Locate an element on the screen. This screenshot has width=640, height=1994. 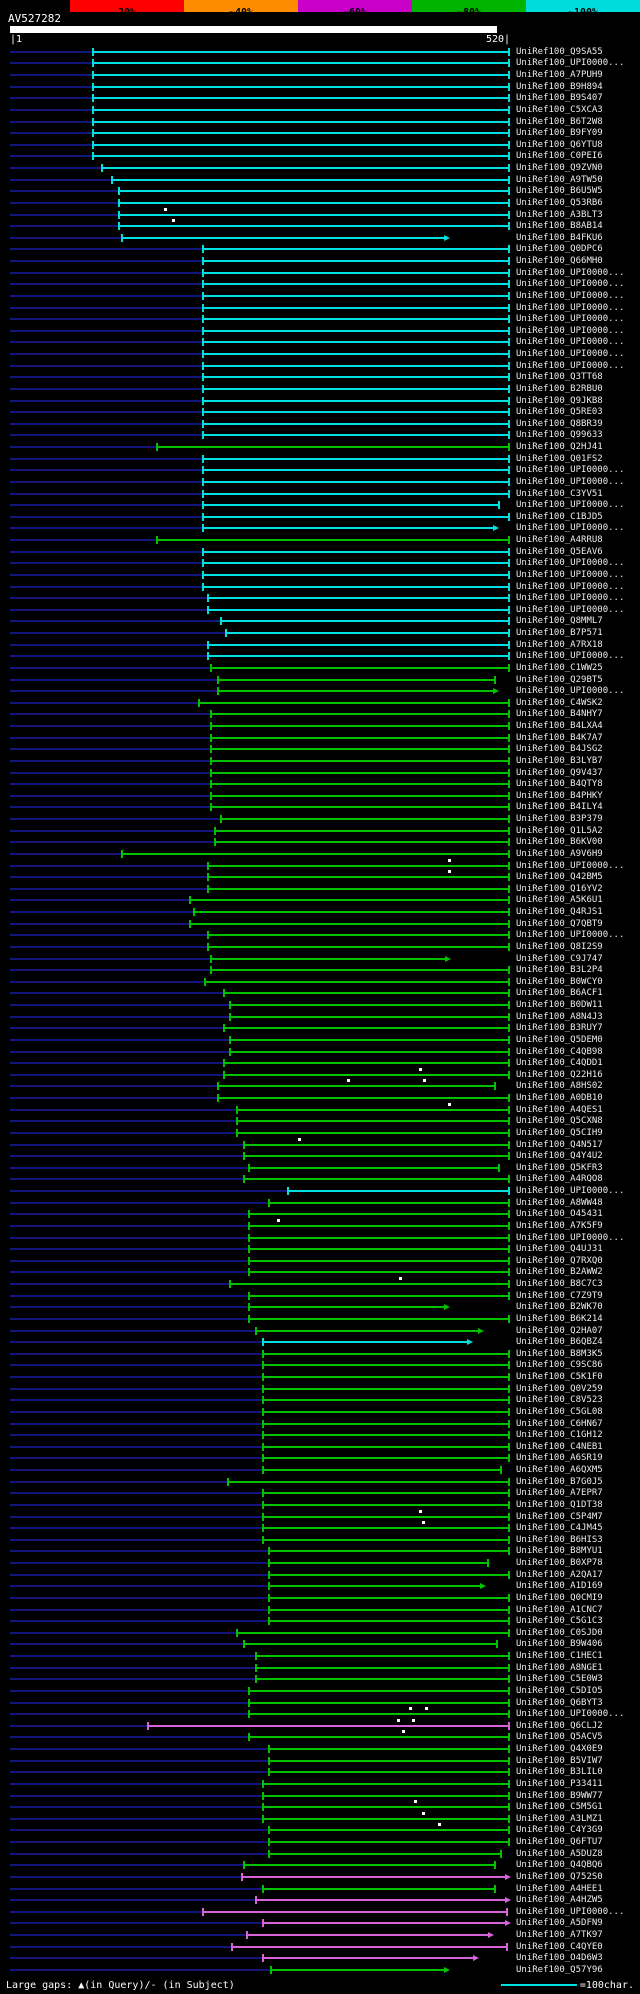
subject-id-link: UniRef100_A7TK97 is located at coordinates (559, 1935).